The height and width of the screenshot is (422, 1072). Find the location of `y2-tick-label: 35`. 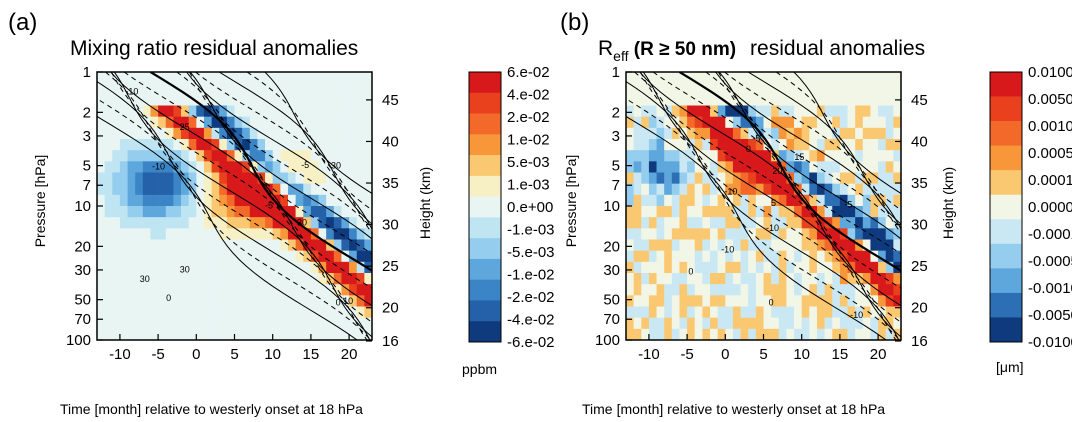

y2-tick-label: 35 is located at coordinates (390, 183).